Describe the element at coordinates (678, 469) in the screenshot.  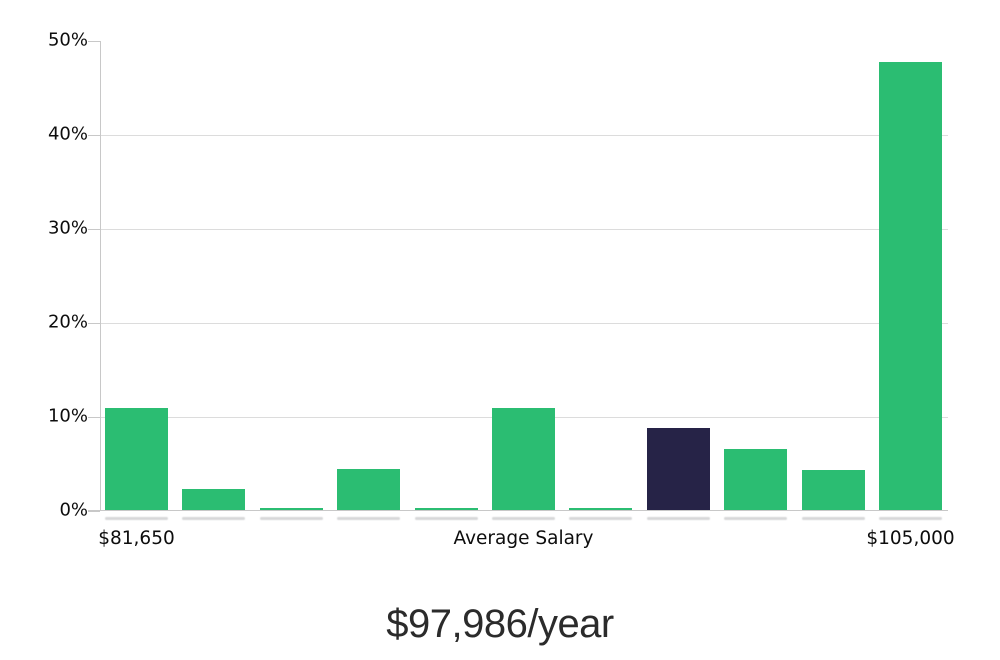
I see `highlighted-bar` at that location.